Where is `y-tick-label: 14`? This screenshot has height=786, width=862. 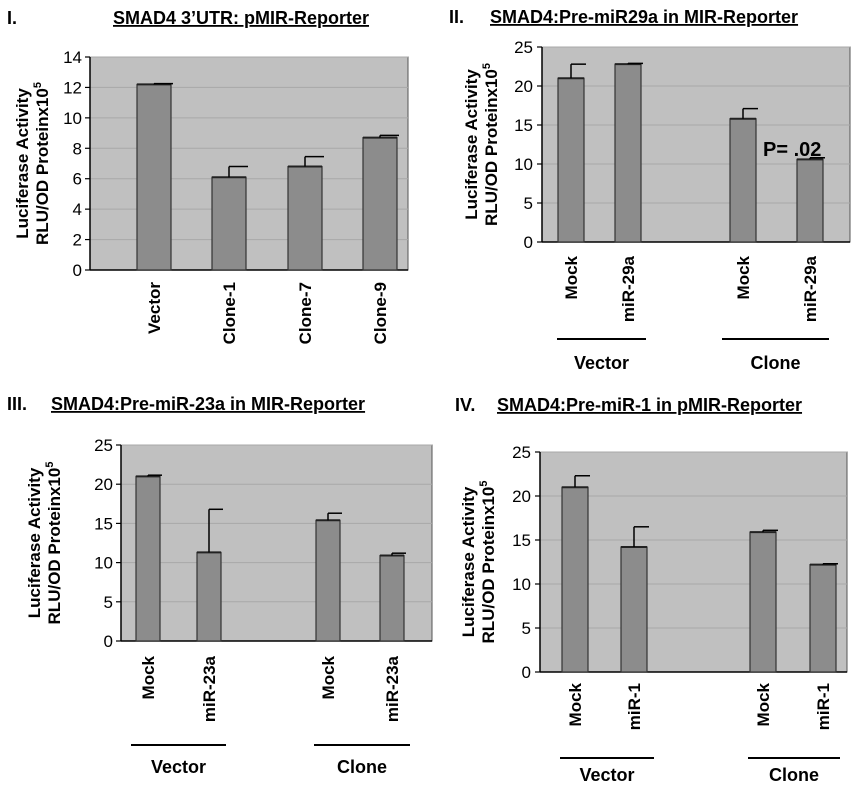 y-tick-label: 14 is located at coordinates (72, 57).